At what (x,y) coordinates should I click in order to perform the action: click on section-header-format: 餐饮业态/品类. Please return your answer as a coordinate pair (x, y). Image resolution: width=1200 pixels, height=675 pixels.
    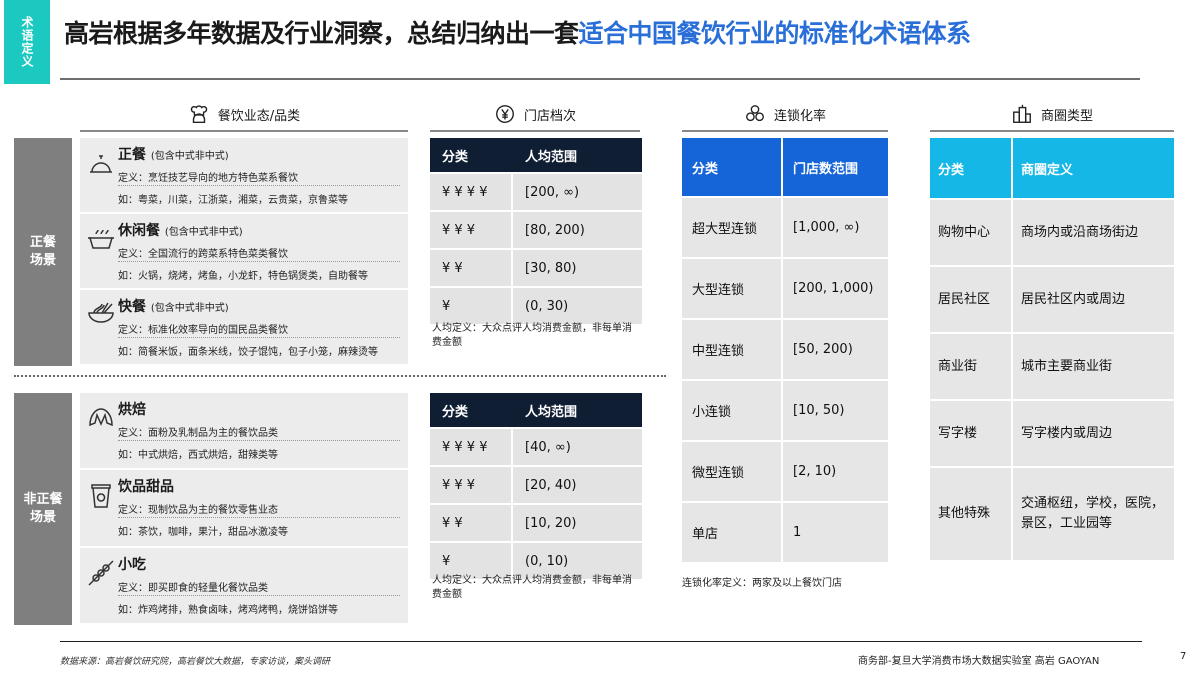
    Looking at the image, I should click on (244, 115).